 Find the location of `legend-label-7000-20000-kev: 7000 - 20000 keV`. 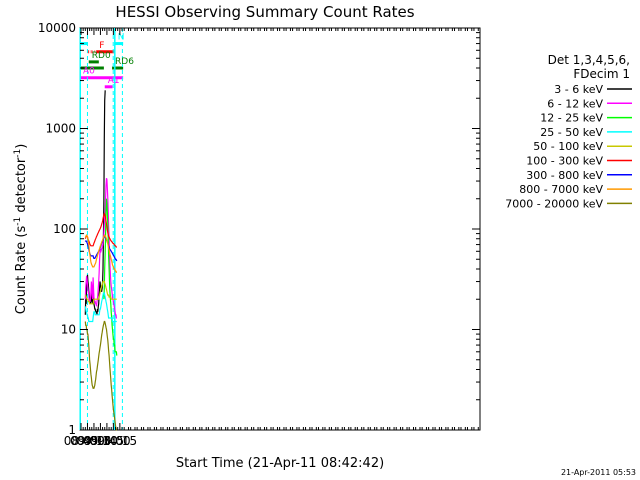

legend-label-7000-20000-kev: 7000 - 20000 keV is located at coordinates (554, 203).